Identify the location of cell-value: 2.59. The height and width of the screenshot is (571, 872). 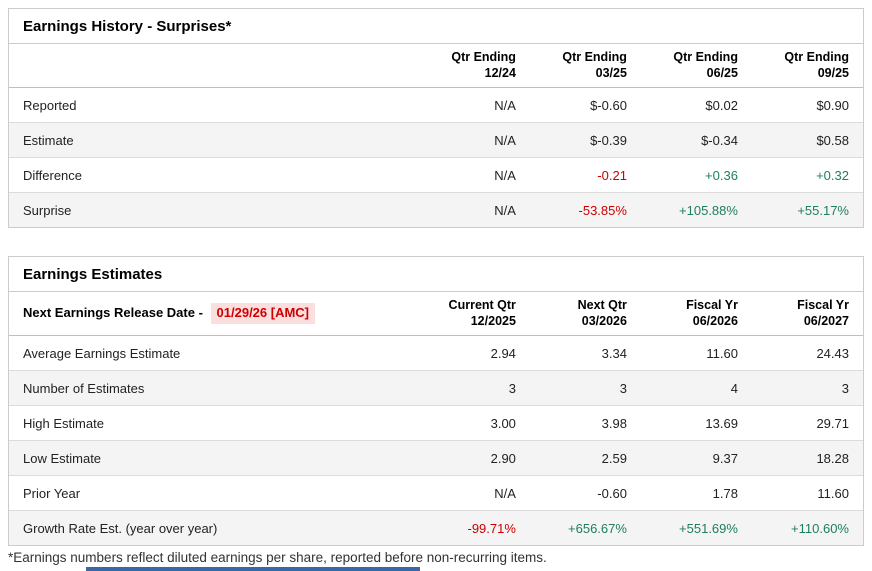
(585, 457).